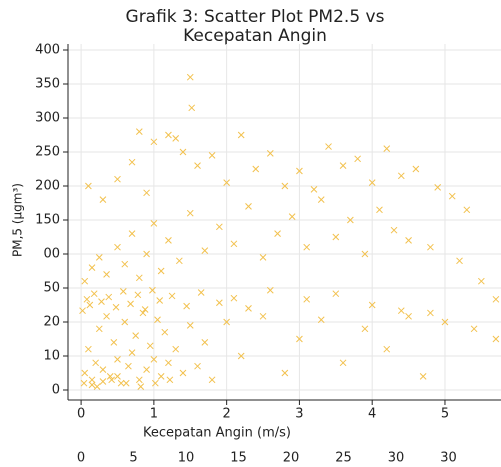  What do you see at coordinates (217, 433) in the screenshot?
I see `x-axis-label: Kecepatan Angin (m/s)` at bounding box center [217, 433].